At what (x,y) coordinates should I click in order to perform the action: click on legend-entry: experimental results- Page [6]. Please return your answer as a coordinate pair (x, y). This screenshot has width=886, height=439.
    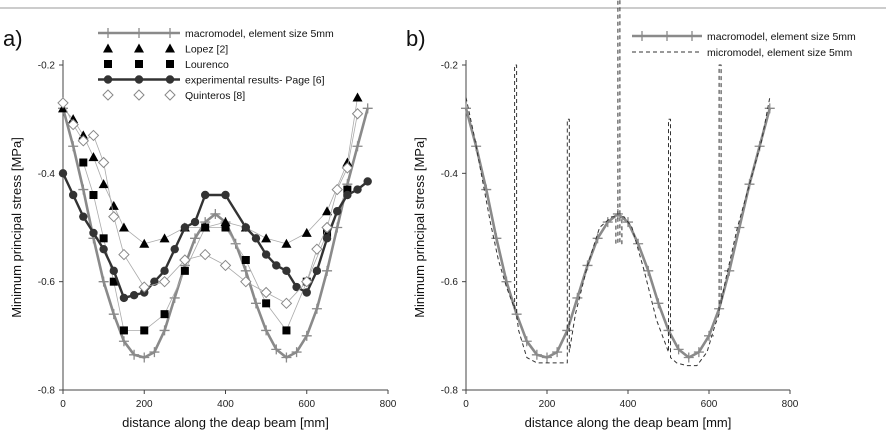
    Looking at the image, I should click on (211, 81).